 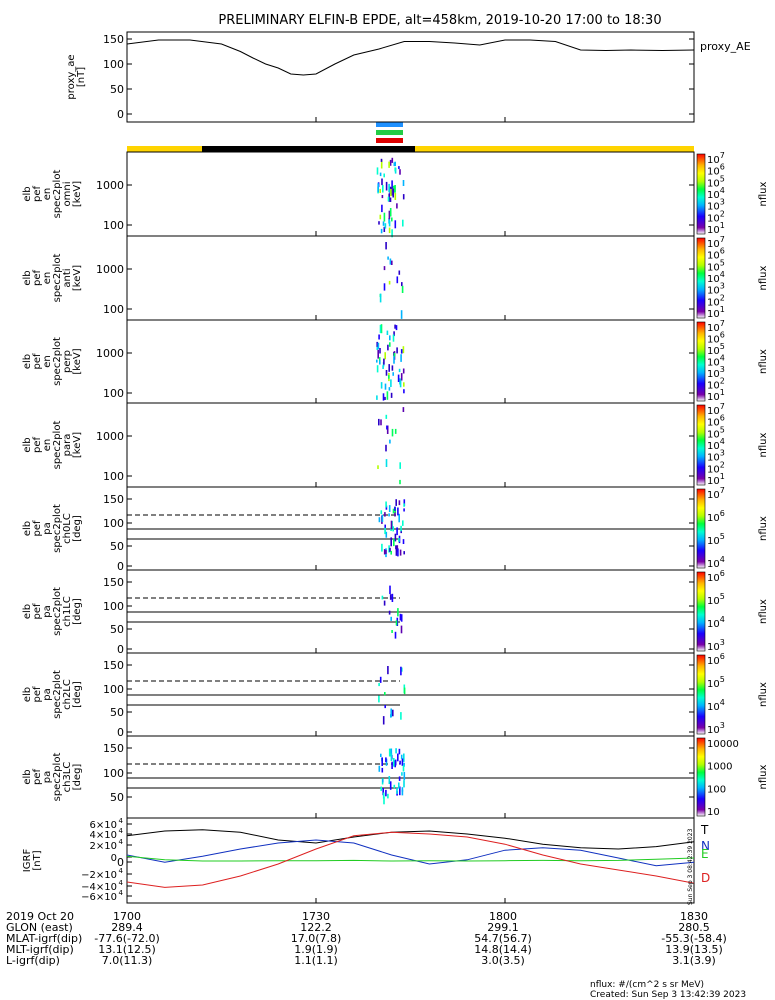 What do you see at coordinates (389, 124) in the screenshot?
I see `marker-bar-blue` at bounding box center [389, 124].